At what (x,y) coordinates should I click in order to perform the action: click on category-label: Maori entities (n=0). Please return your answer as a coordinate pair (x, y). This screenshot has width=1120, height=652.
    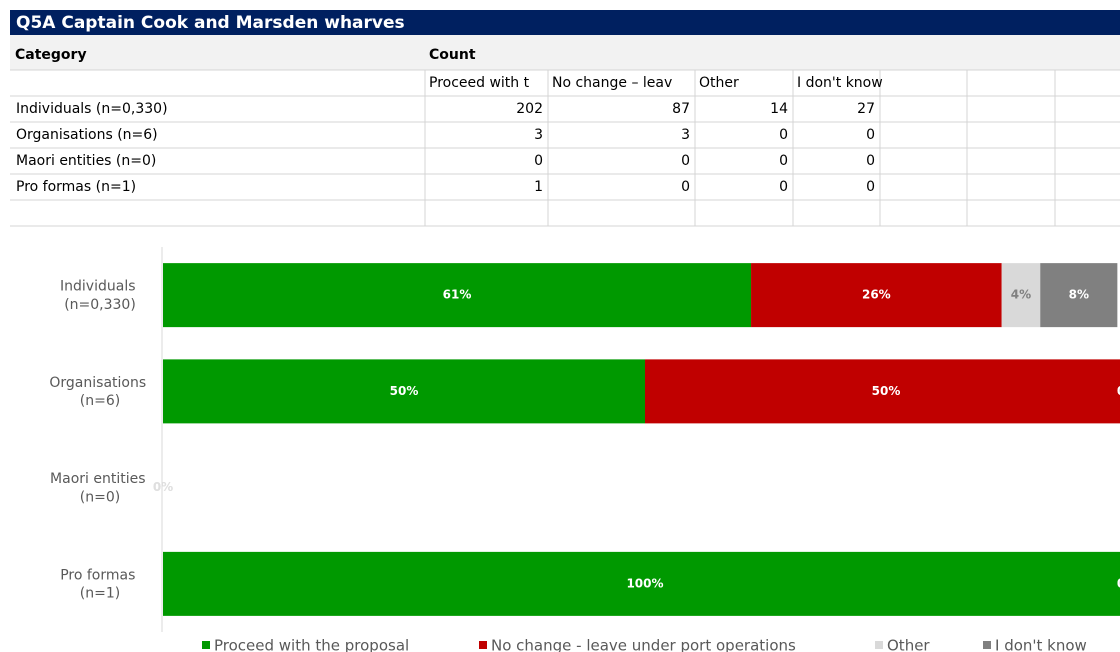
    Looking at the image, I should click on (100, 488).